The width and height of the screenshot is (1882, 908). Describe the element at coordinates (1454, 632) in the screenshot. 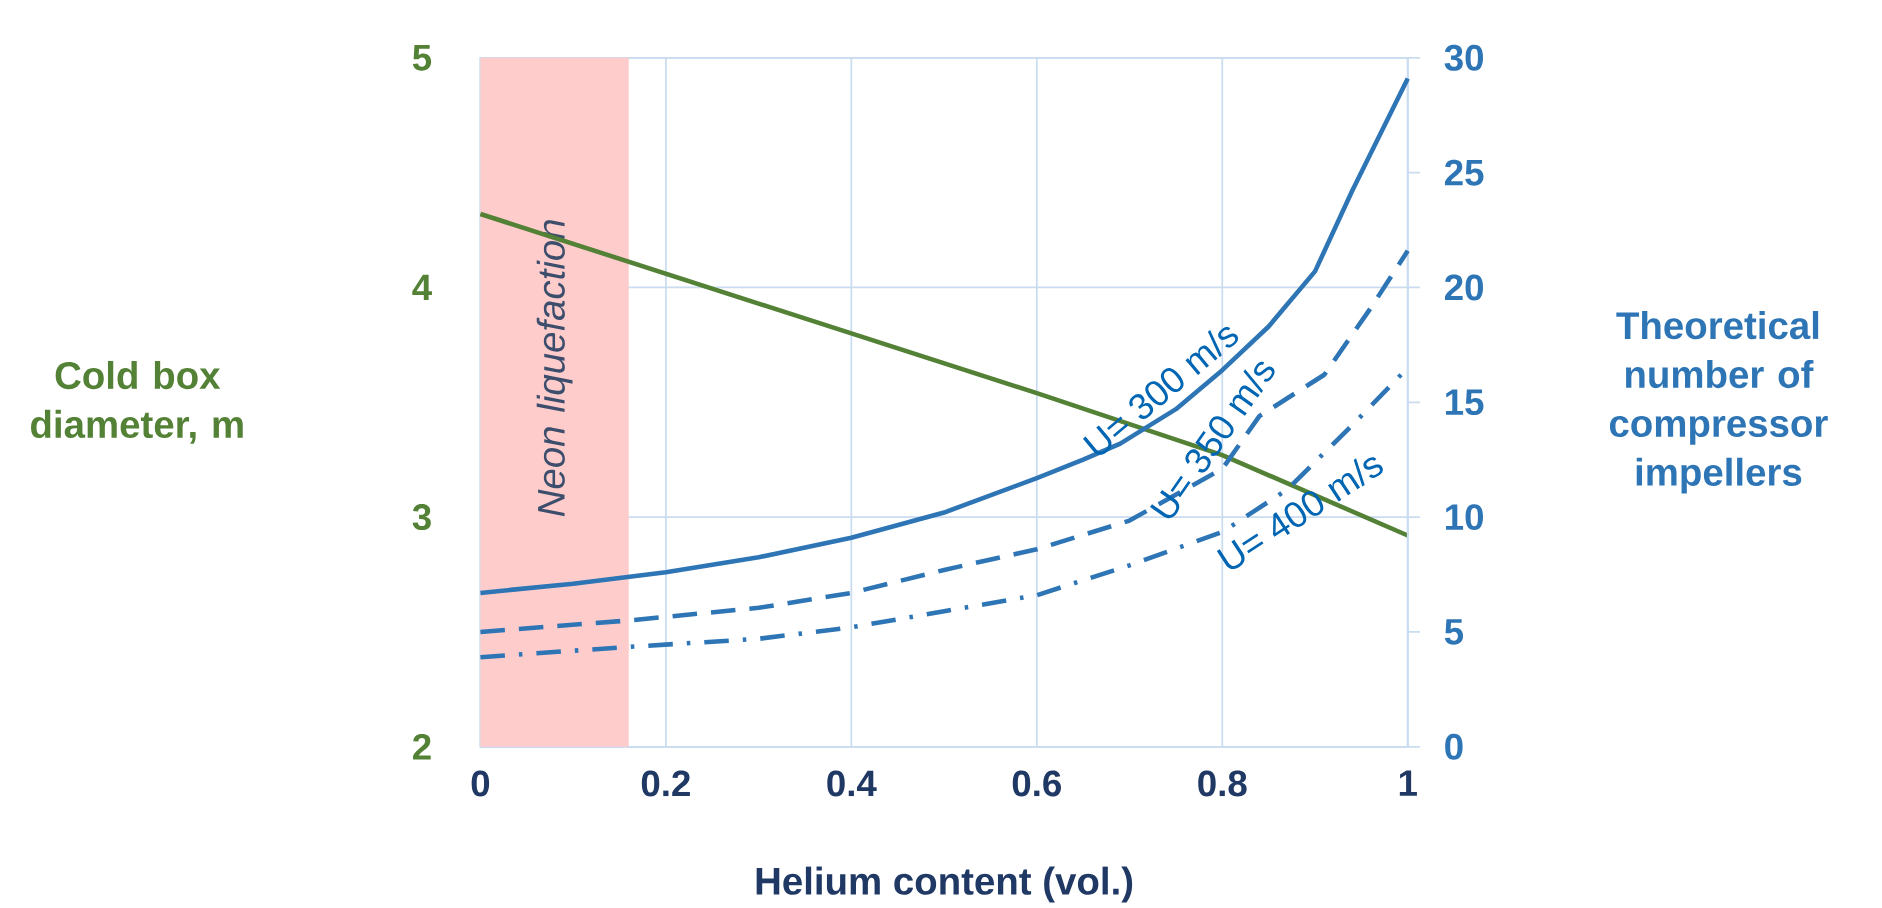

I see `y2-tick-label: 5` at that location.